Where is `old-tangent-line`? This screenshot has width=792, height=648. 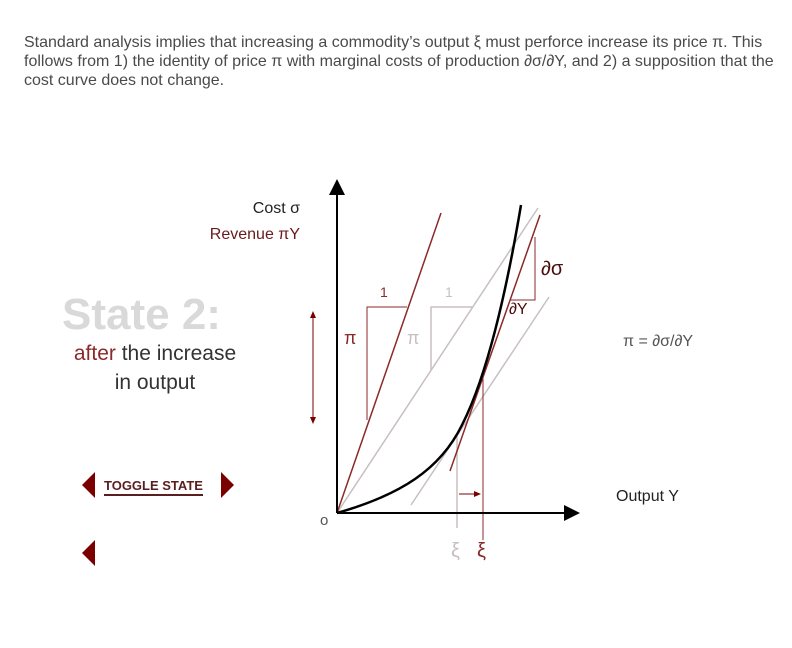
old-tangent-line is located at coordinates (480, 401).